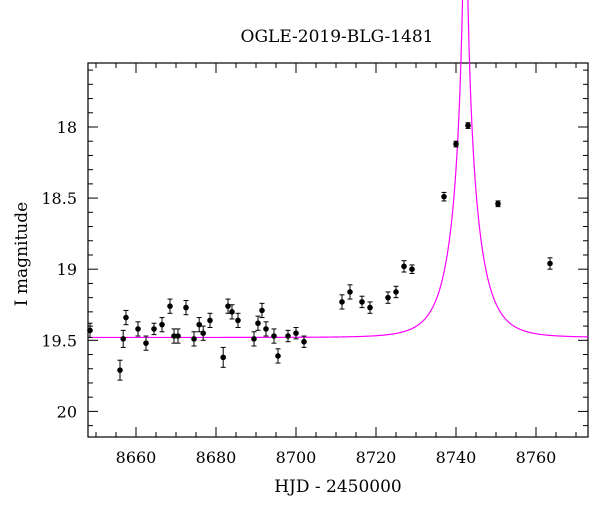 This screenshot has height=512, width=600. I want to click on x-tick-label: 8700, so click(296, 457).